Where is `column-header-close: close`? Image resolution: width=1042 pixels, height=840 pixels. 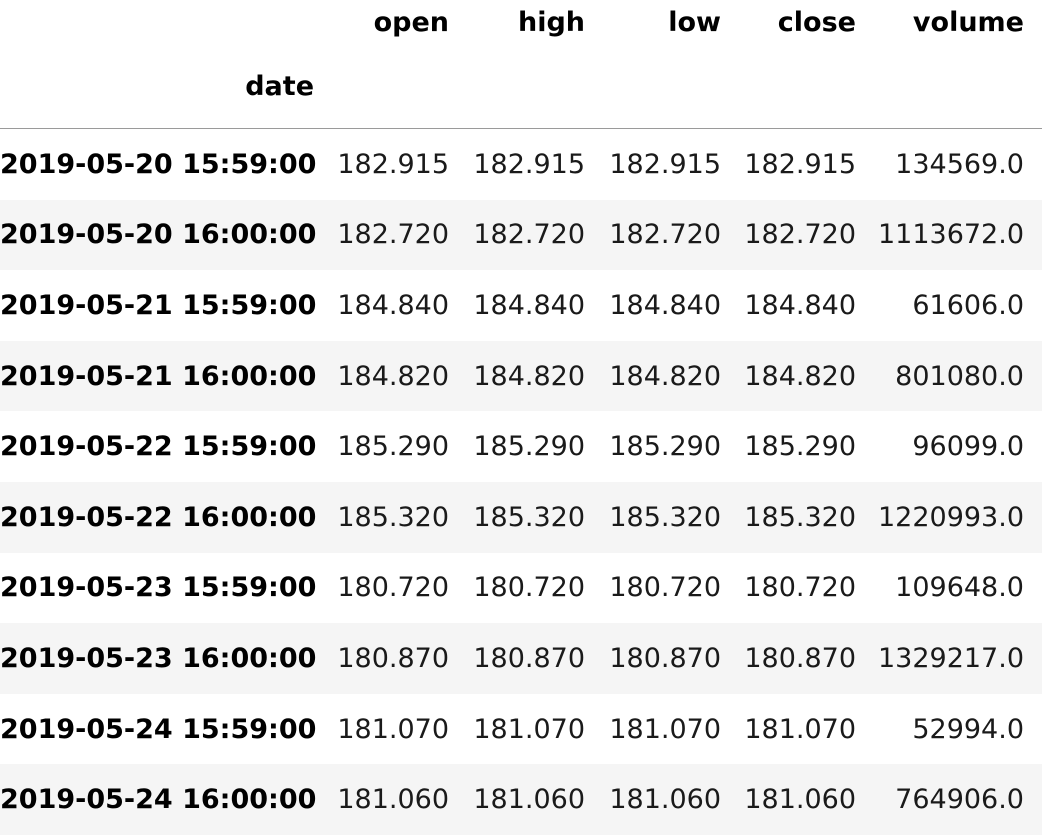
column-header-close: close is located at coordinates (816, 22).